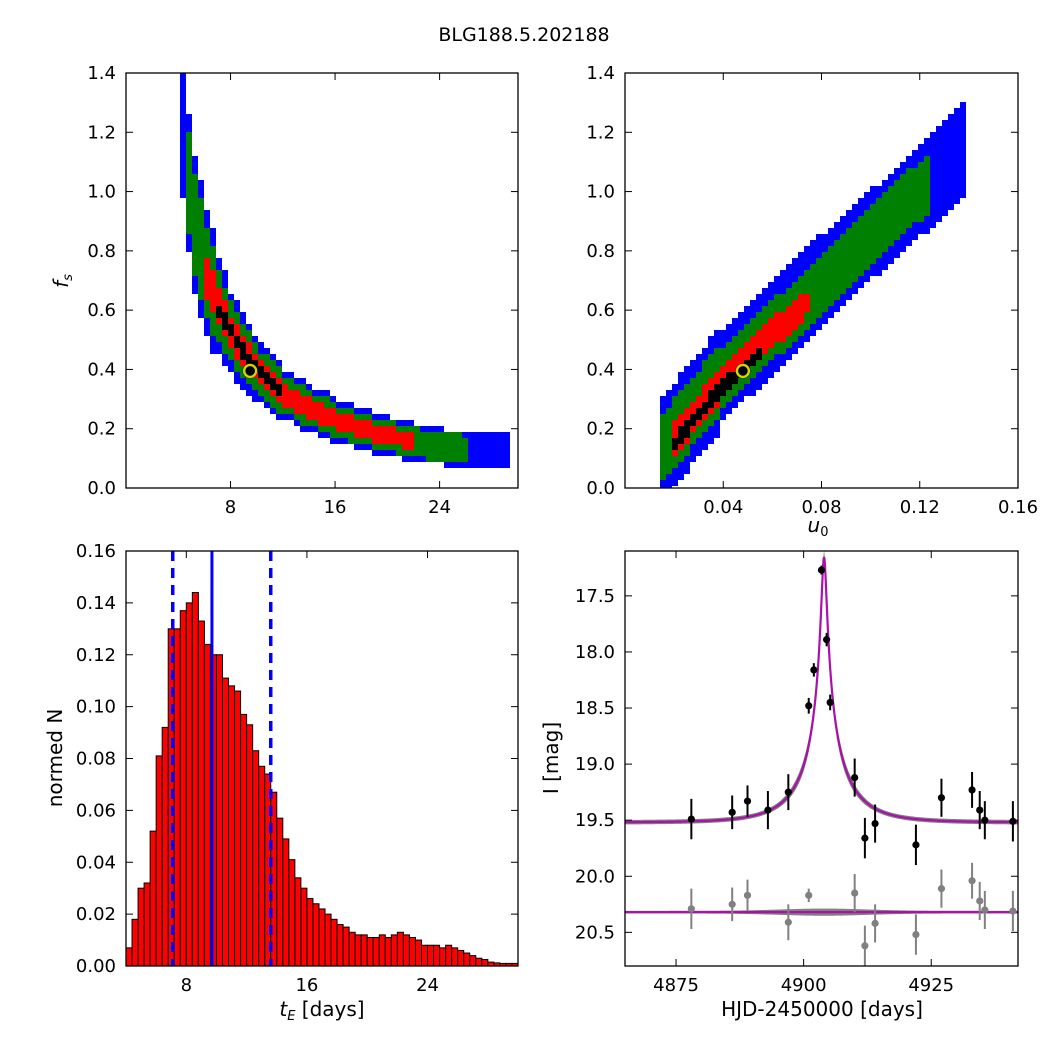 This screenshot has width=1050, height=1050. What do you see at coordinates (821, 690) in the screenshot?
I see `model-curve` at bounding box center [821, 690].